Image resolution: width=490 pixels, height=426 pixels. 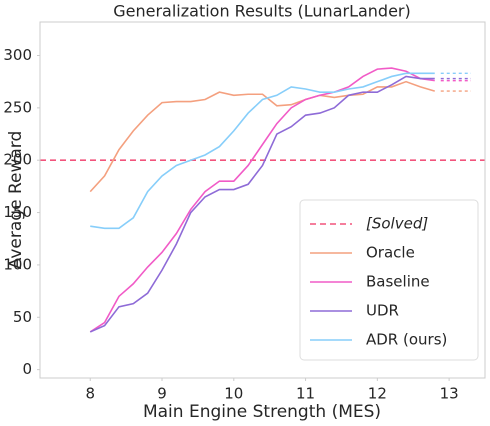 What do you see at coordinates (390, 253) in the screenshot?
I see `legend-label: Oracle` at bounding box center [390, 253].